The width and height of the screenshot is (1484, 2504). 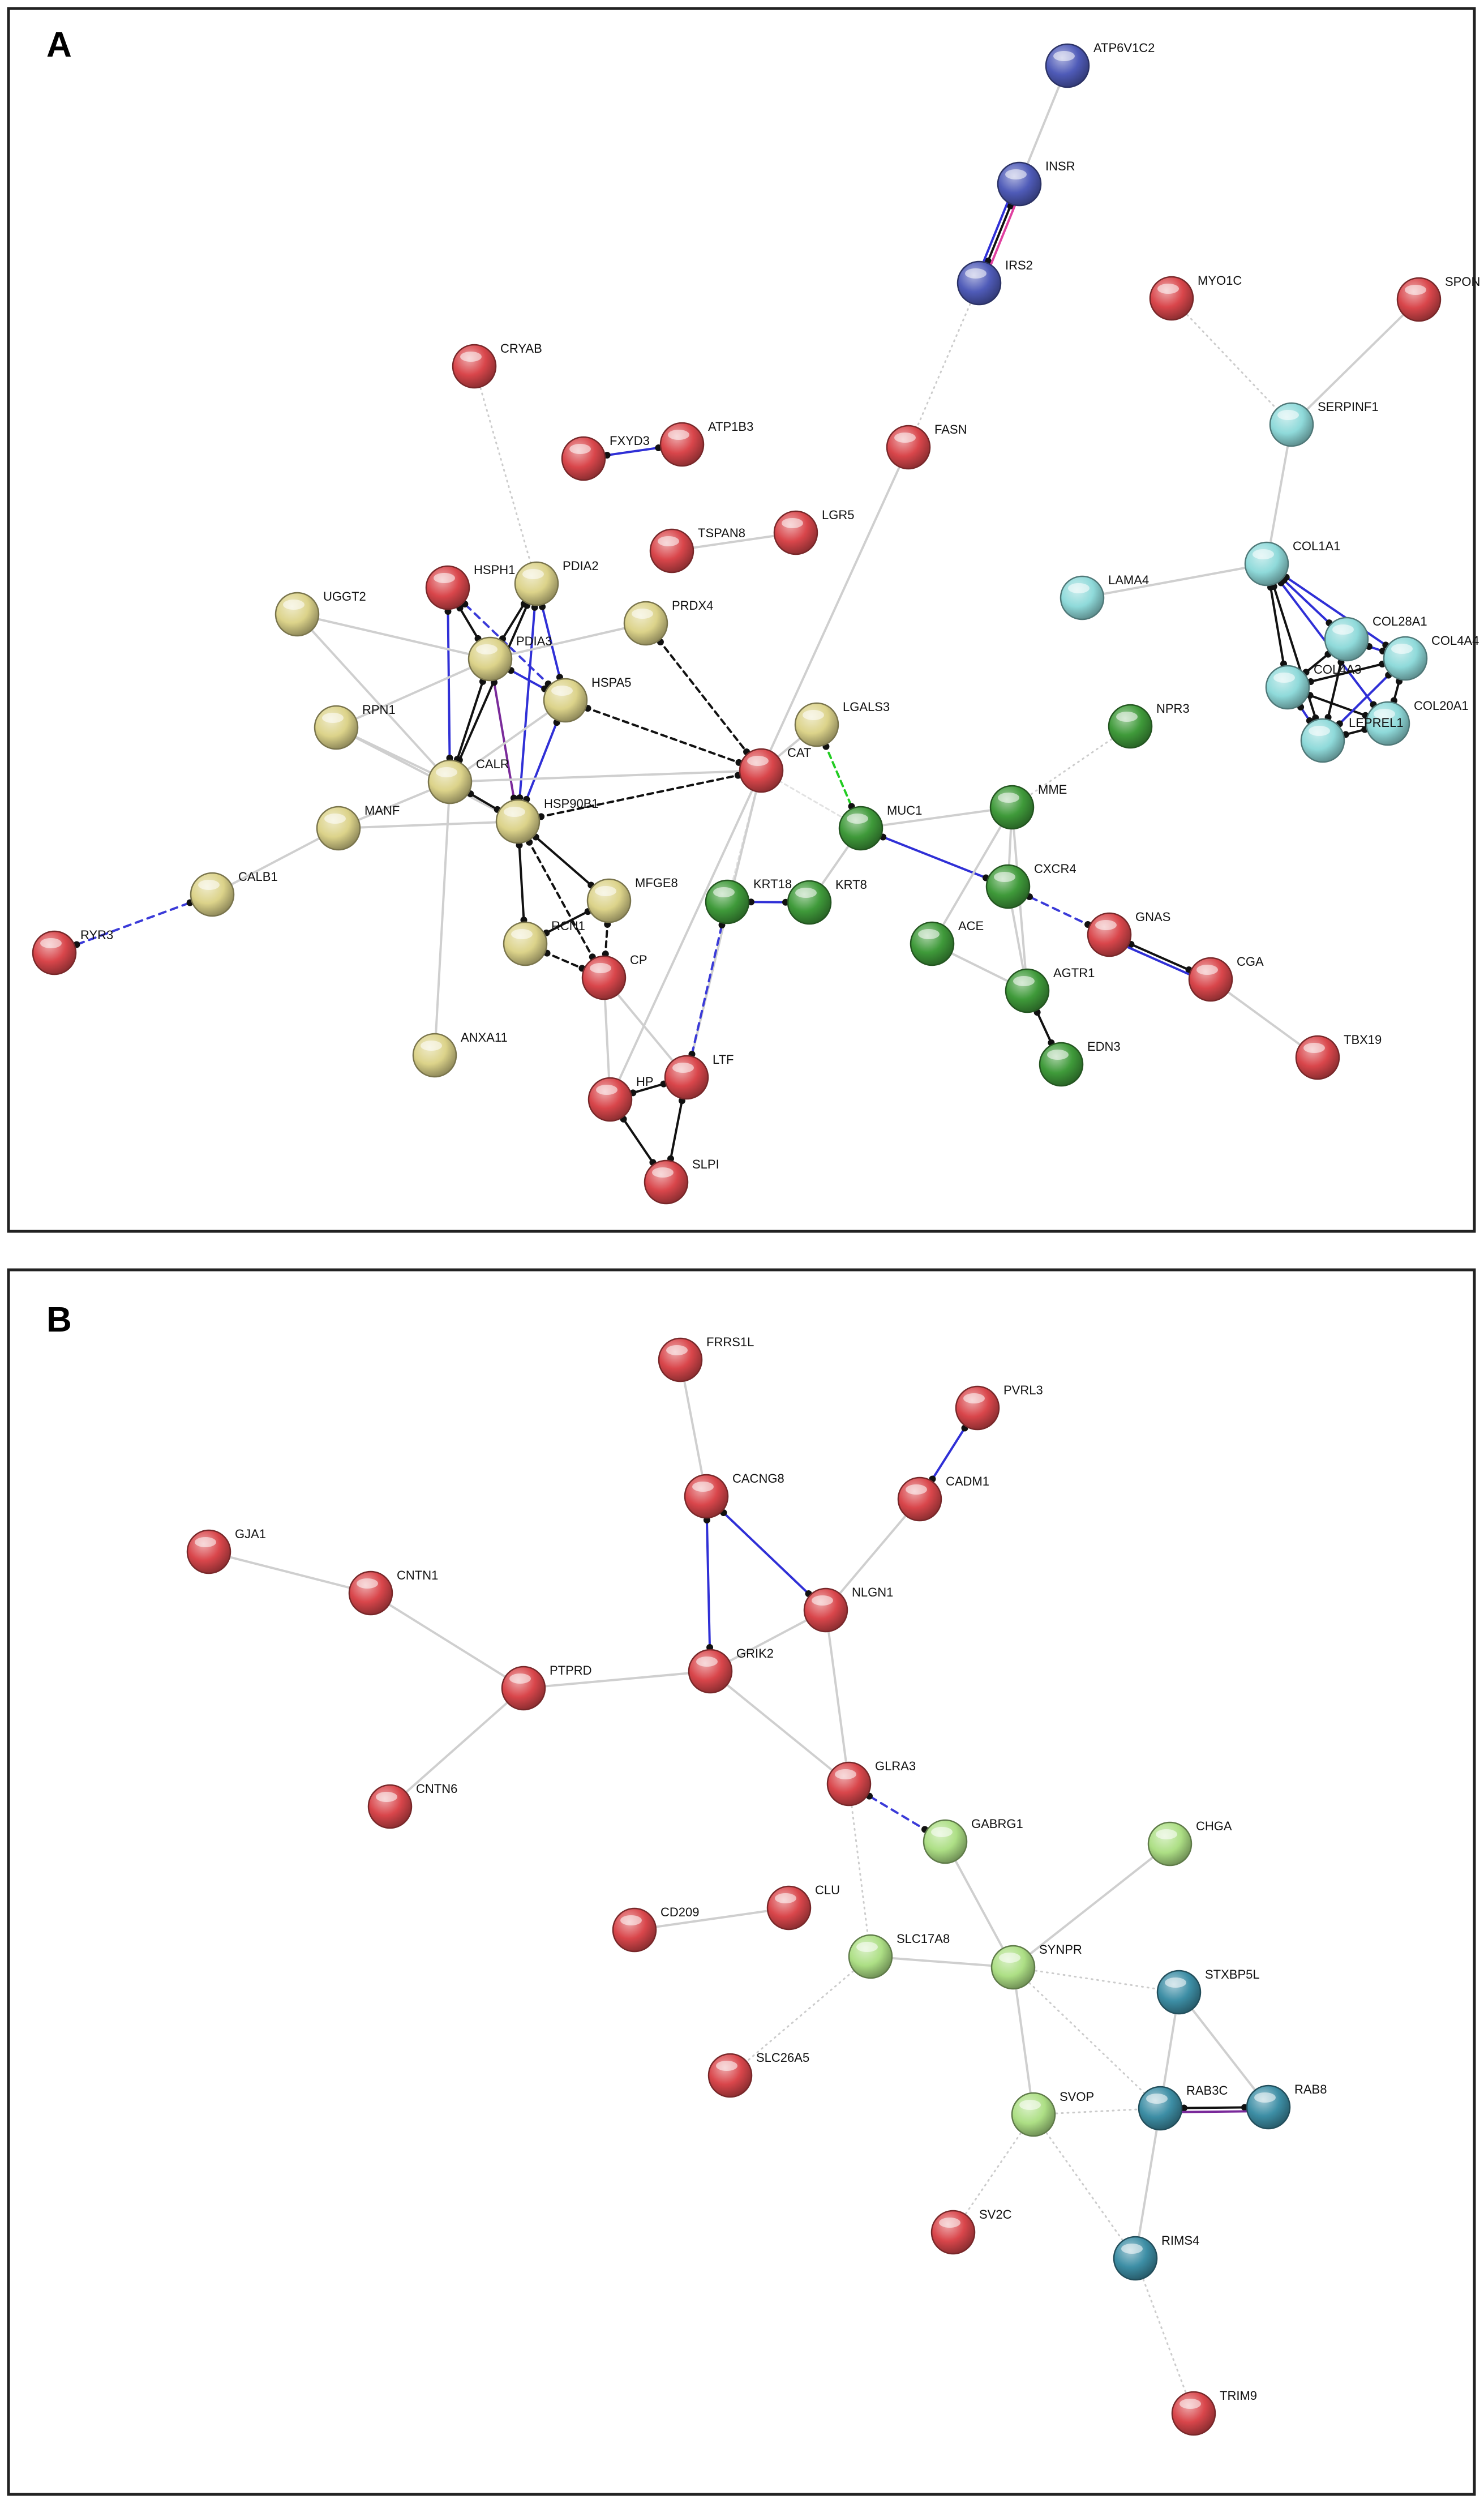 What do you see at coordinates (427, 775) in the screenshot?
I see `edge-rpn1-hsp90b1` at bounding box center [427, 775].